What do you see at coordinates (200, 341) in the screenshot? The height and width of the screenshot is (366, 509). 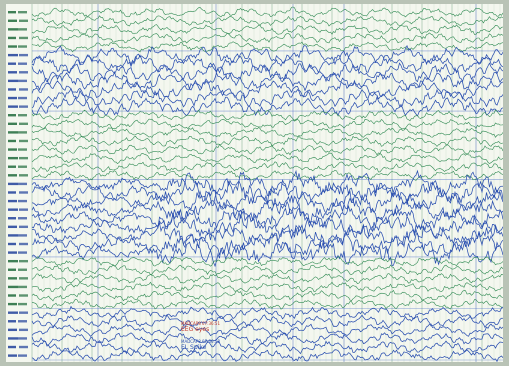 I see `eeg-annotation-2-small: MADCAP8 07:36:58` at bounding box center [200, 341].